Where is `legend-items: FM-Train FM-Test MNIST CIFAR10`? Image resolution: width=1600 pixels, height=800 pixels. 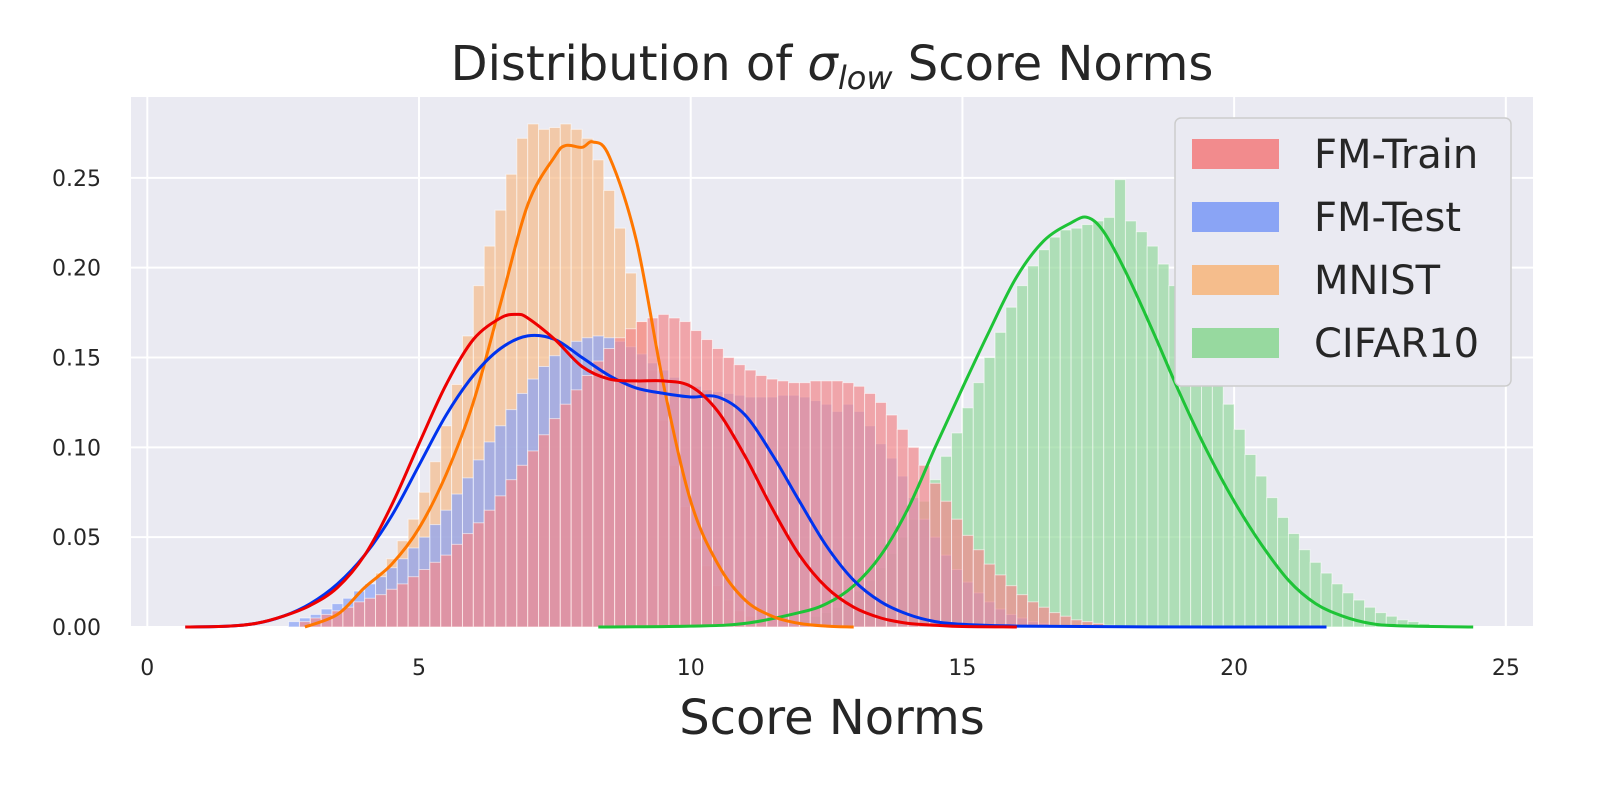 legend-items: FM-Train FM-Test MNIST CIFAR10 is located at coordinates (1335, 249).